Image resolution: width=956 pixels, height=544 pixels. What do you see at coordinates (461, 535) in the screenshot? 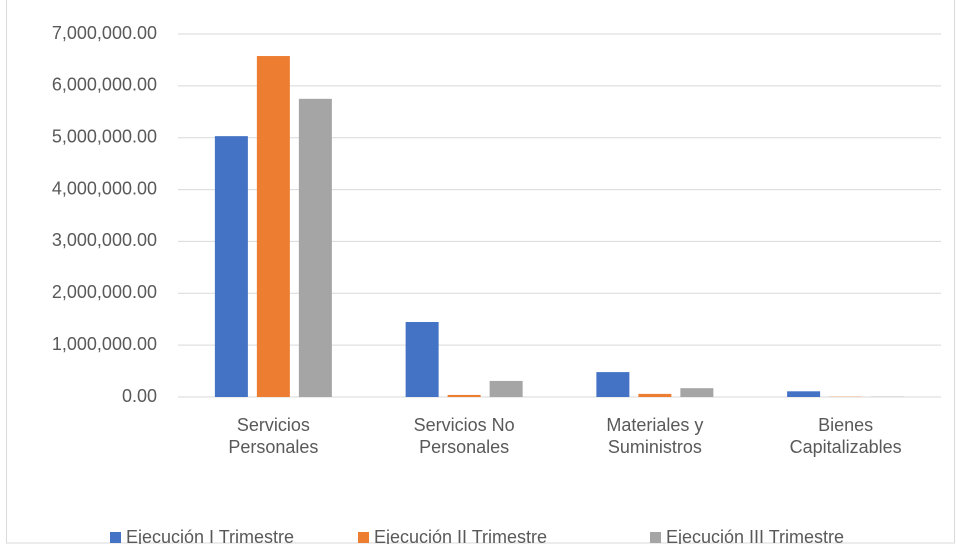
I see `legend-label: Ejecución II Trimestre` at bounding box center [461, 535].